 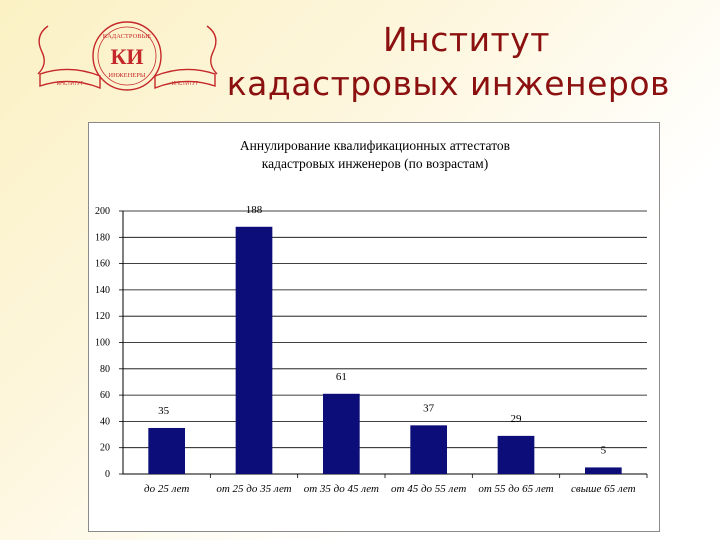 What do you see at coordinates (105, 395) in the screenshot?
I see `y-tick-label: 60` at bounding box center [105, 395].